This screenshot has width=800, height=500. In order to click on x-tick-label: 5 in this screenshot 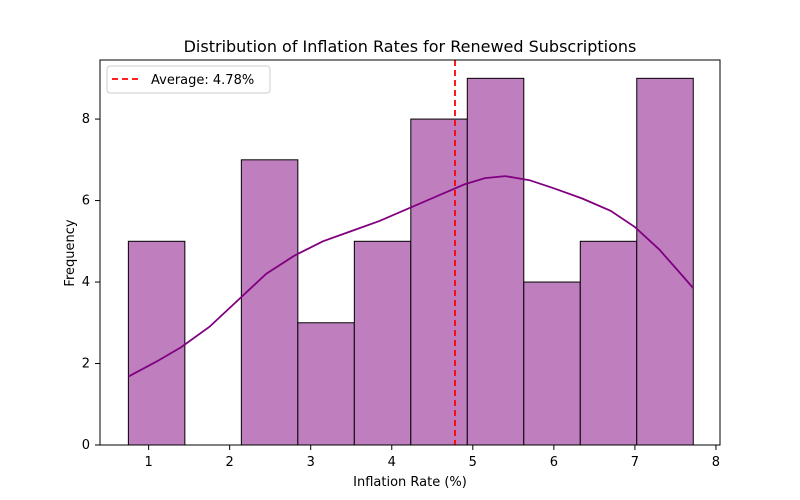, I will do `click(473, 462)`.